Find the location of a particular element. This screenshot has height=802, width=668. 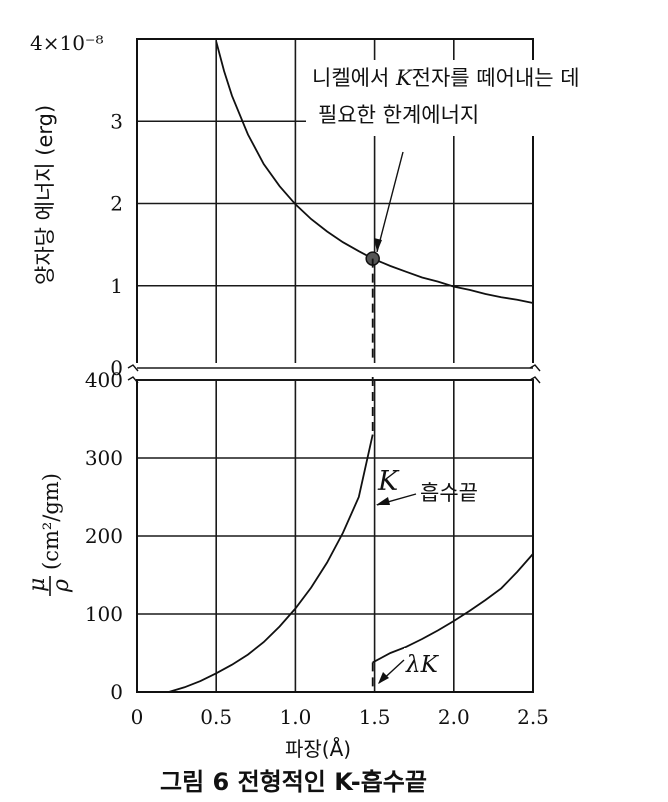

x-axis-label: 파장(Å) is located at coordinates (318, 749).